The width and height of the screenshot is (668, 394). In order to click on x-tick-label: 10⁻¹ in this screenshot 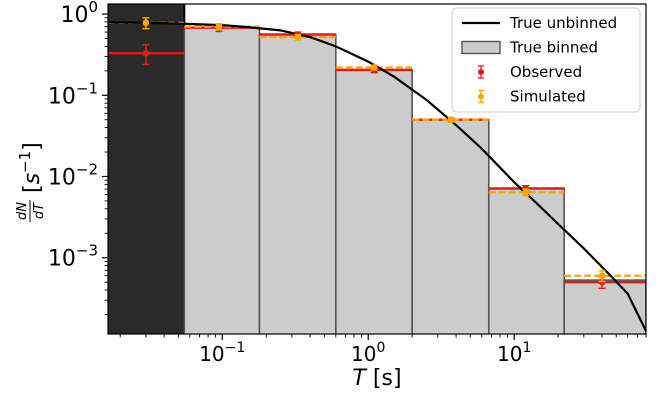, I will do `click(222, 353)`.